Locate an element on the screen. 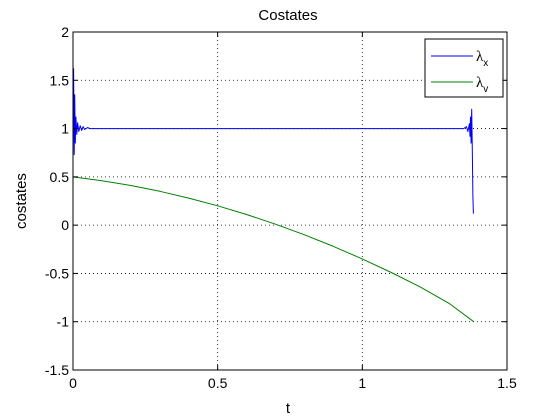 The height and width of the screenshot is (420, 560). y-tick-label: 1 is located at coordinates (65, 129).